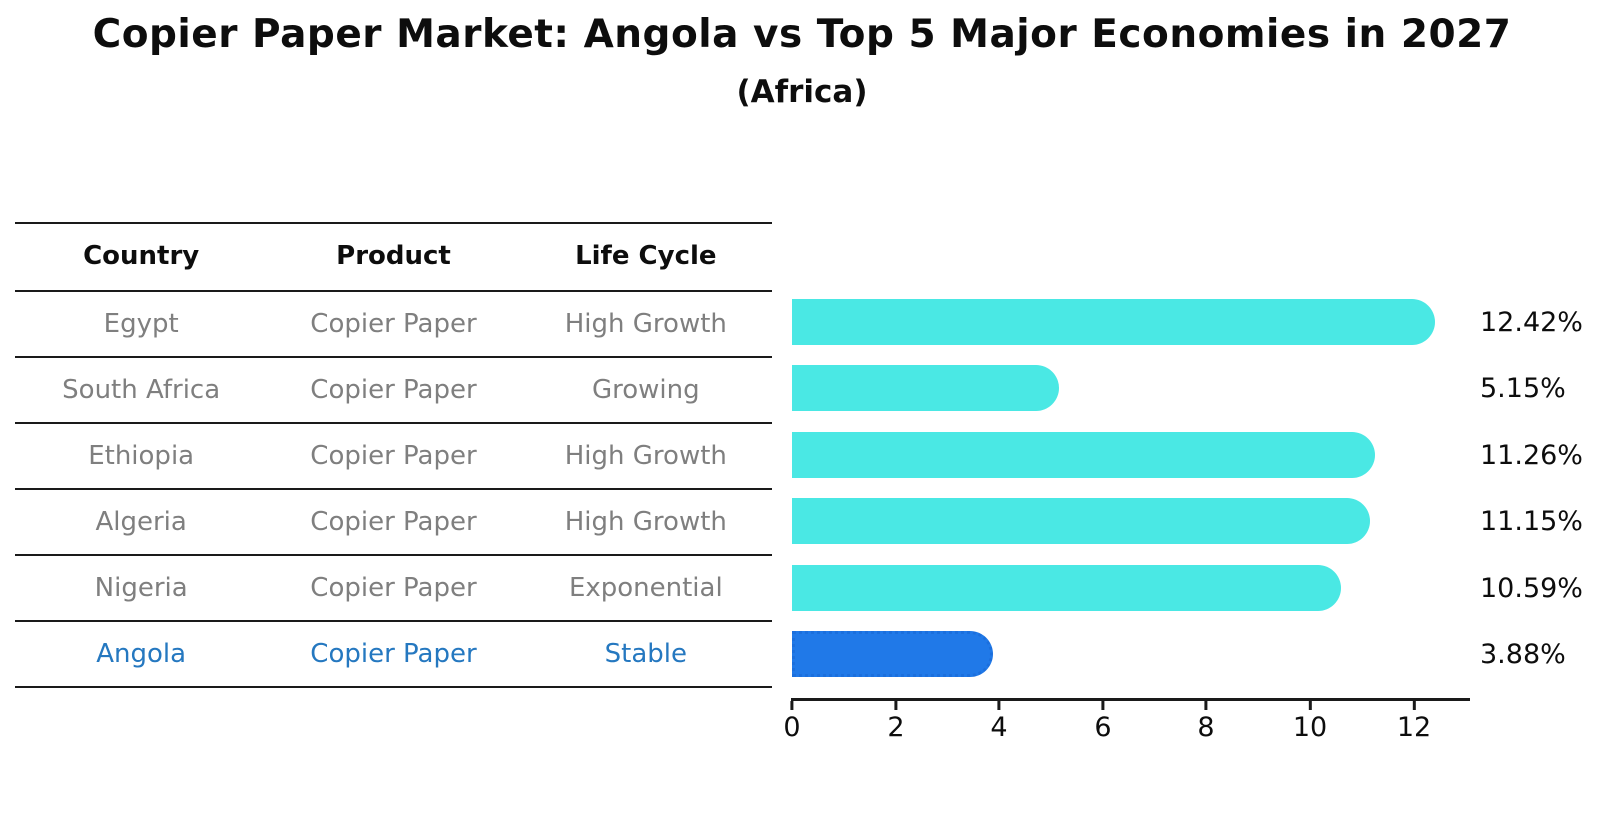 The width and height of the screenshot is (1604, 823). Describe the element at coordinates (1083, 455) in the screenshot. I see `bar-ethiopia` at that location.